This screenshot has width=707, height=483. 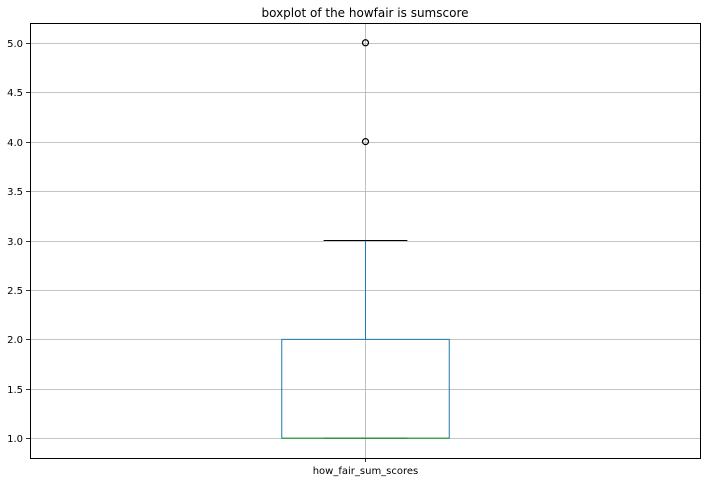 What do you see at coordinates (15, 439) in the screenshot?
I see `y-tick-label: 1.0` at bounding box center [15, 439].